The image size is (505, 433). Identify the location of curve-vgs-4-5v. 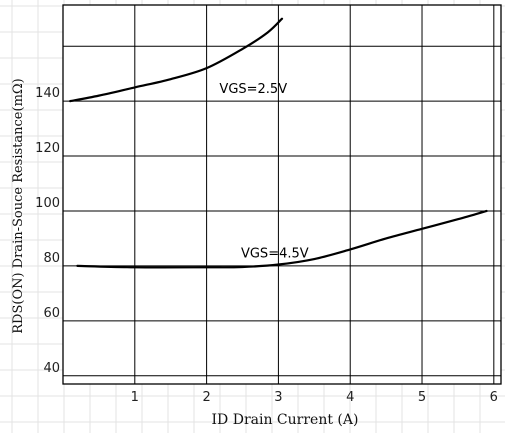
(282, 239).